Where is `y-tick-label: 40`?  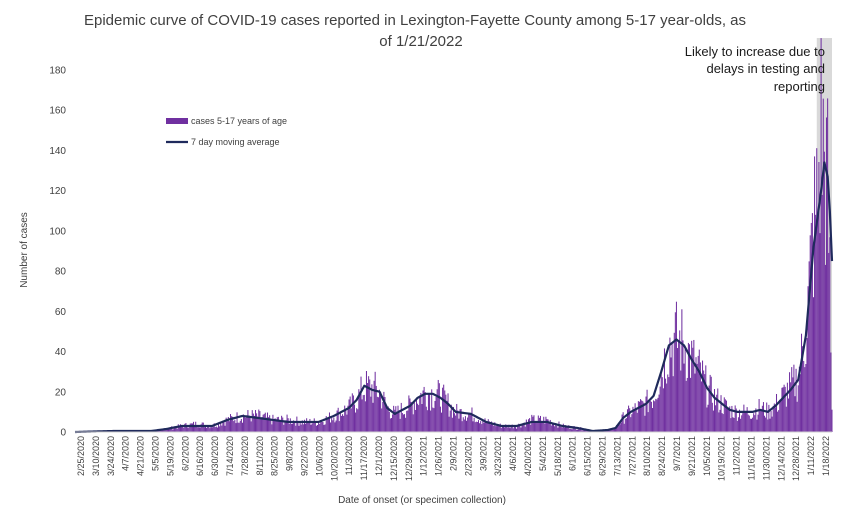 y-tick-label: 40 is located at coordinates (61, 352).